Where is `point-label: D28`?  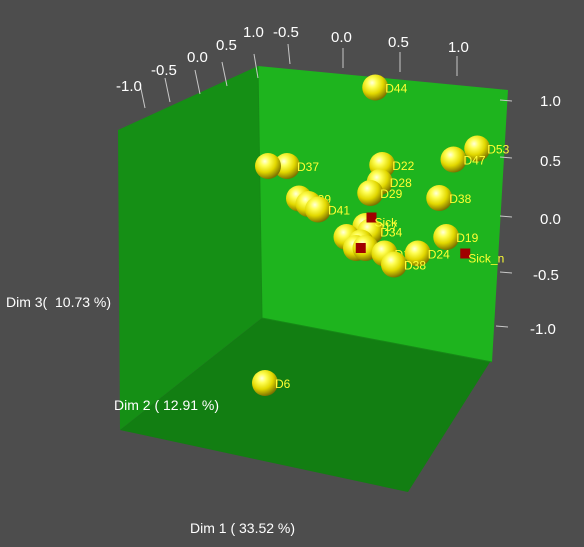
point-label: D28 is located at coordinates (401, 183).